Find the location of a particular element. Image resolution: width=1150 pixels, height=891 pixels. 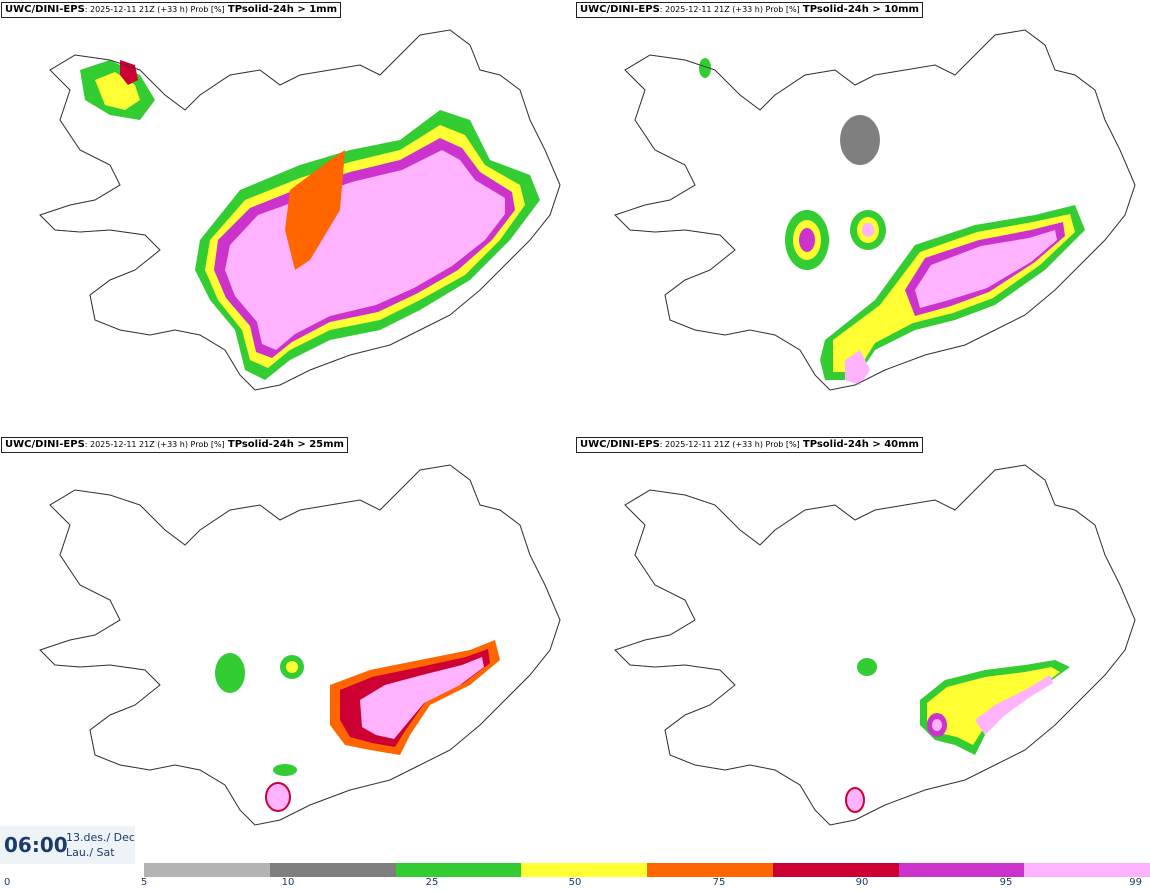

variable-label: TPsolid-24h > 40mm is located at coordinates (860, 444).